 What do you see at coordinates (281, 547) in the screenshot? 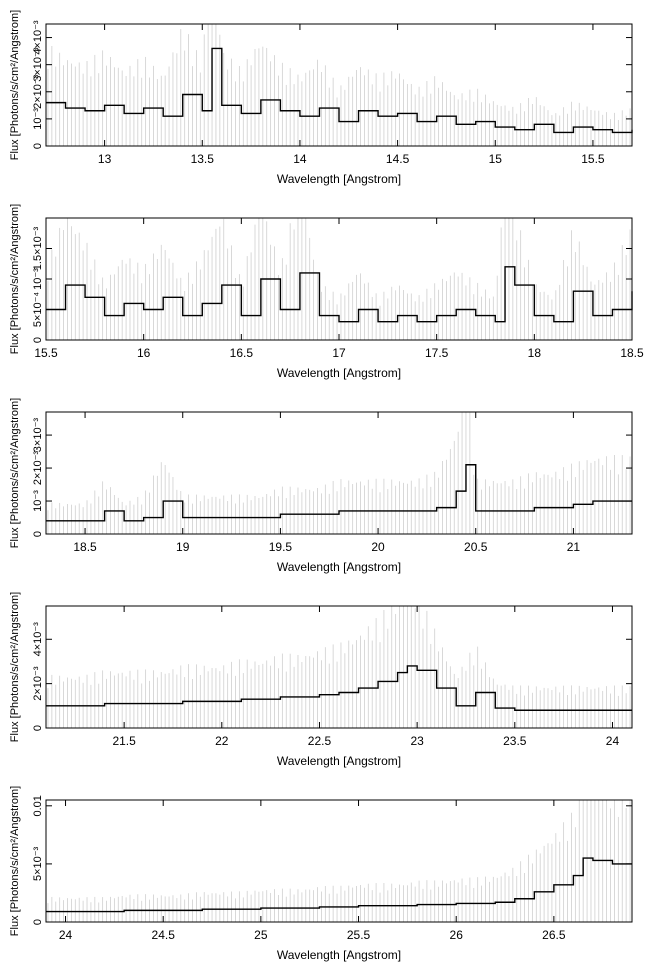
I see `x-tick-label: 19.5` at bounding box center [281, 547].